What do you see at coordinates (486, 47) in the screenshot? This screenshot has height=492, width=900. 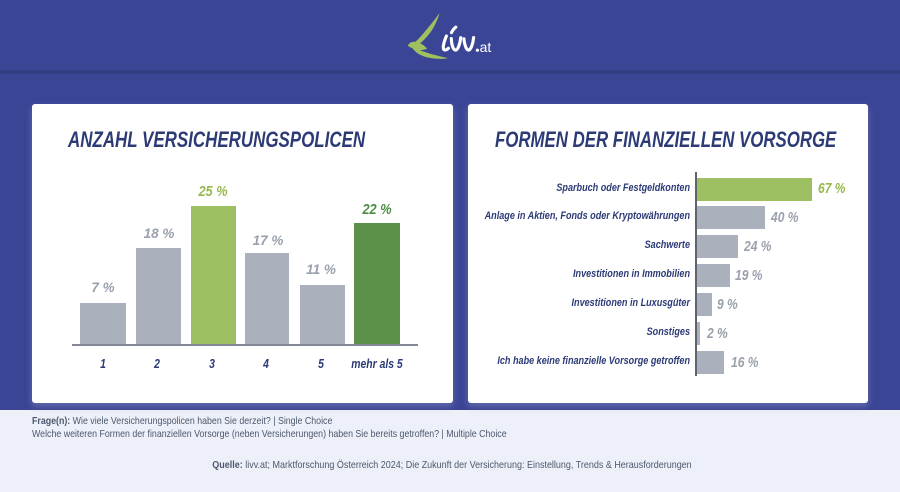 I see `svg-text: at` at bounding box center [486, 47].